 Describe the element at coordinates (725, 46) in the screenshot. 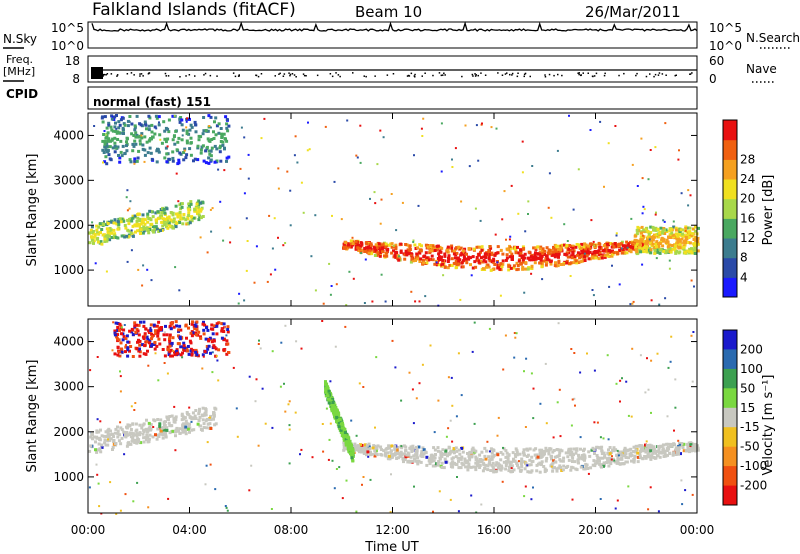

I see `nsearch-tick-bottom: 10^0` at that location.